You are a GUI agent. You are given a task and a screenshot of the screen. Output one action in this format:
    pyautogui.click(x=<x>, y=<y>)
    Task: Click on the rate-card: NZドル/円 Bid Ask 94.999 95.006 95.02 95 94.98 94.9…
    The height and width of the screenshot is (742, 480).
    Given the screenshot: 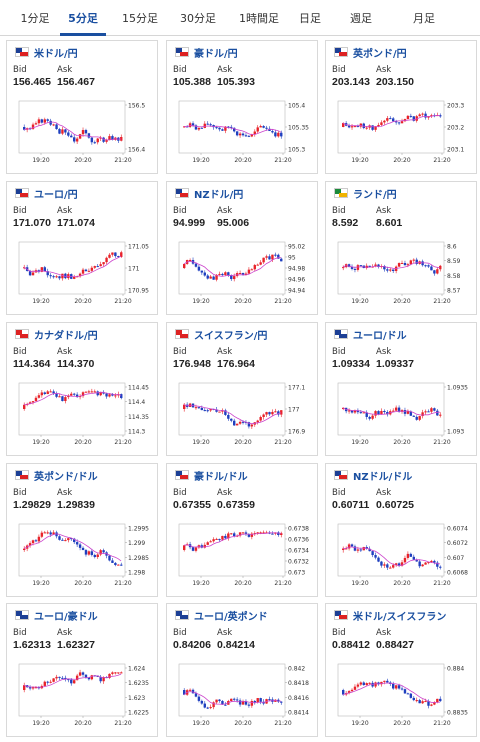 What is the action you would take?
    pyautogui.click(x=242, y=248)
    